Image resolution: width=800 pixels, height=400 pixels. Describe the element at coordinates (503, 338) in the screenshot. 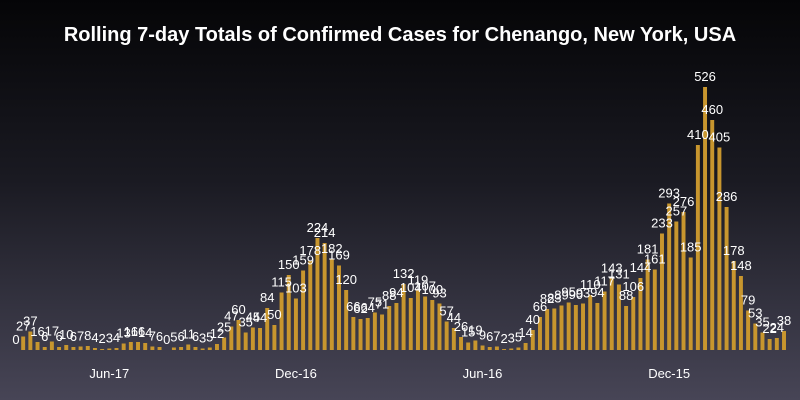

I see `data-label: 2` at that location.